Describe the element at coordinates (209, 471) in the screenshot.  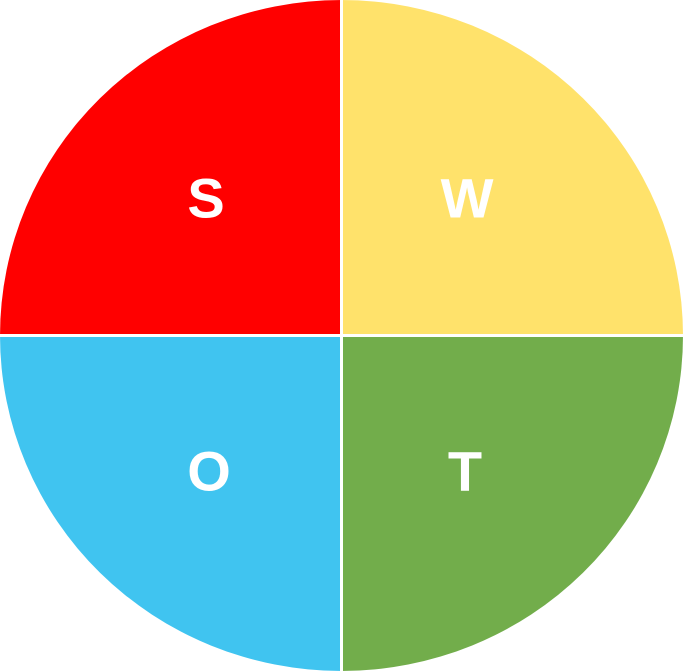
I see `quadrant-letter-o: O` at that location.